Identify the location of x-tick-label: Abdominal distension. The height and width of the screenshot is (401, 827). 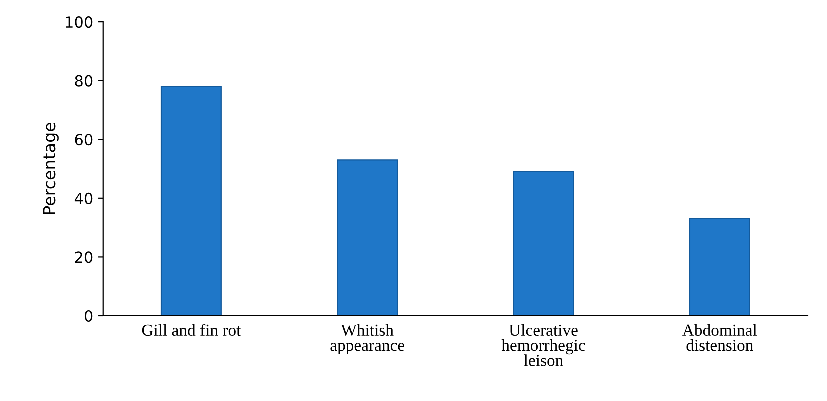
(720, 338).